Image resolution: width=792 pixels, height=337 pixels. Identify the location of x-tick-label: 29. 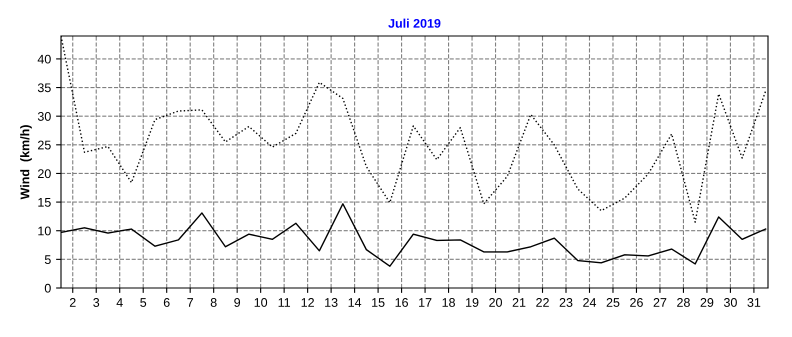
(707, 302).